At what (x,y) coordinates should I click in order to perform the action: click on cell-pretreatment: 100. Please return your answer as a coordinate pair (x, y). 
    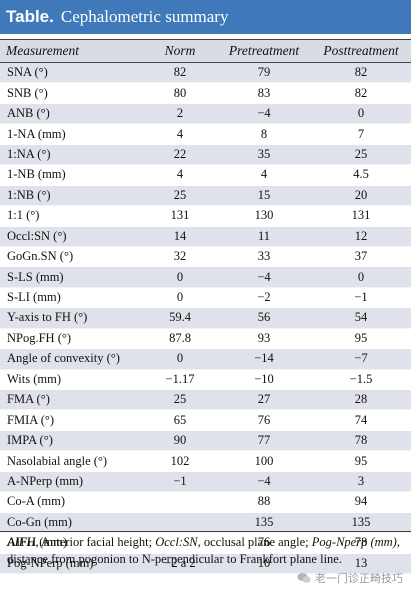
    Looking at the image, I should click on (264, 460).